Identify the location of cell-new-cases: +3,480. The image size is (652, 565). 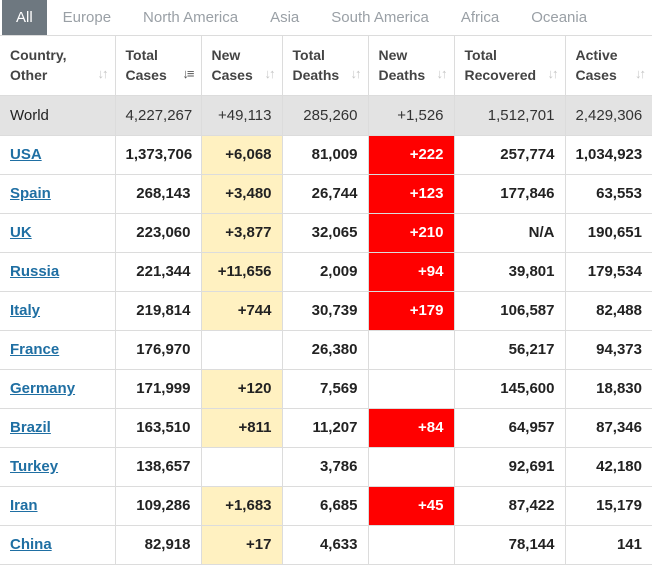
(242, 194).